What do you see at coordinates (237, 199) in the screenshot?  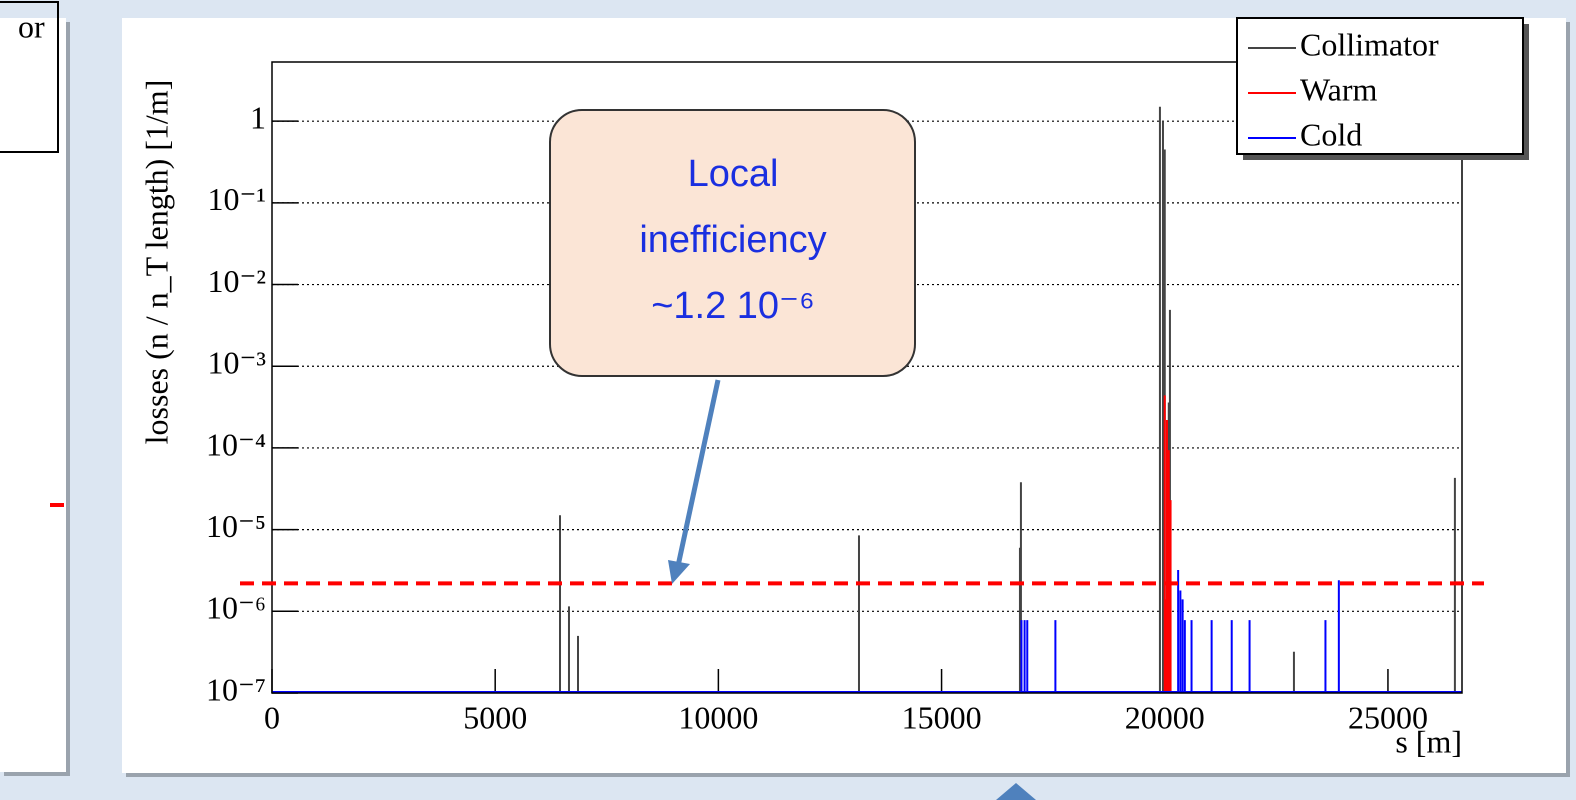 I see `y-tick-label: 10⁻¹` at bounding box center [237, 199].